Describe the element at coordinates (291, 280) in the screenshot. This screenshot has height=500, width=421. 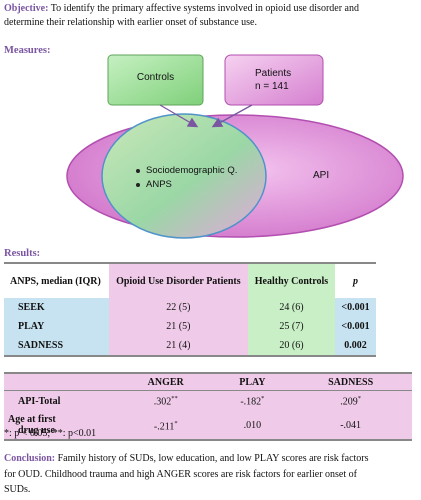
I see `col-header-controls: Healthy Controls` at that location.